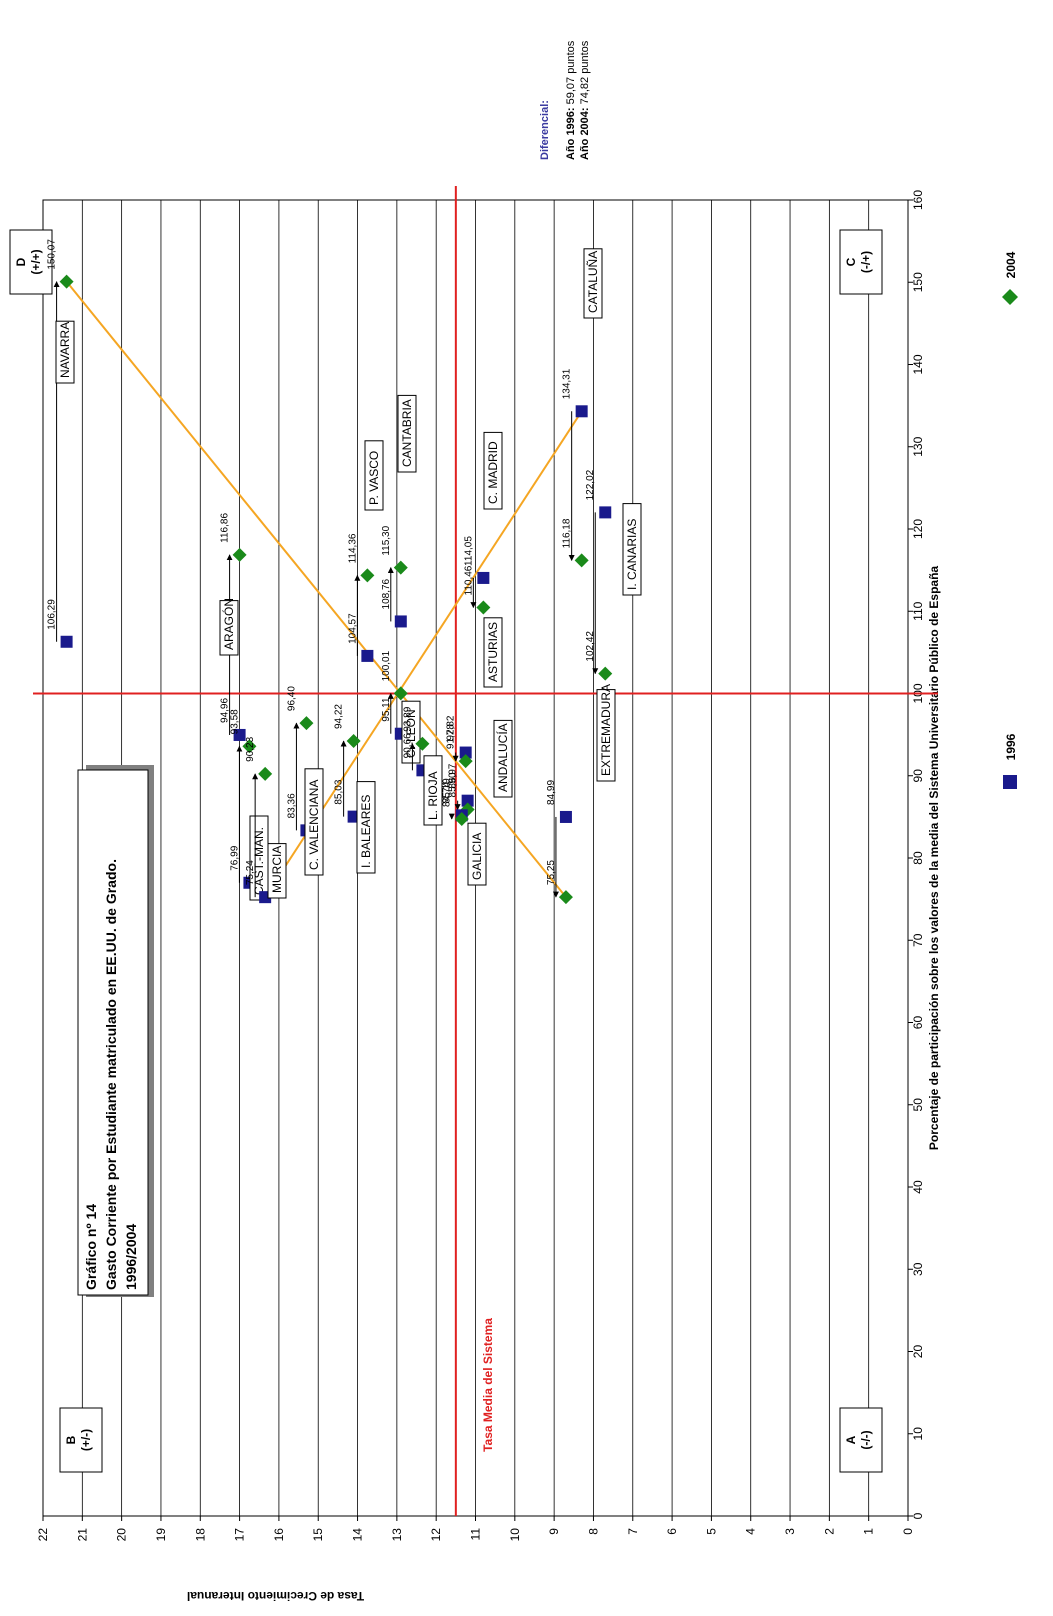 This screenshot has height=1616, width=1053. I want to click on region-label: ANDALUCÍA, so click(503, 758).